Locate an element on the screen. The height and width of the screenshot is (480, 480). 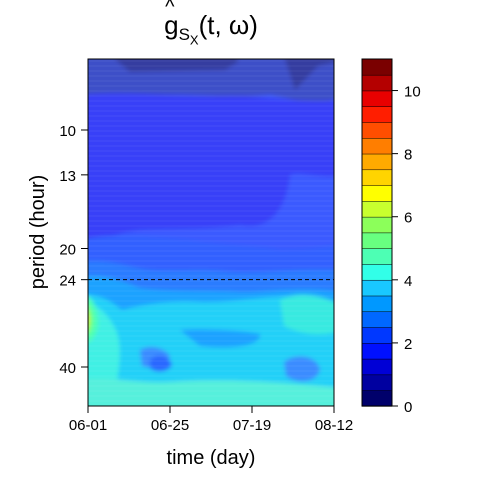
y-axis: 10 13 20 24 40 is located at coordinates (73, 250).